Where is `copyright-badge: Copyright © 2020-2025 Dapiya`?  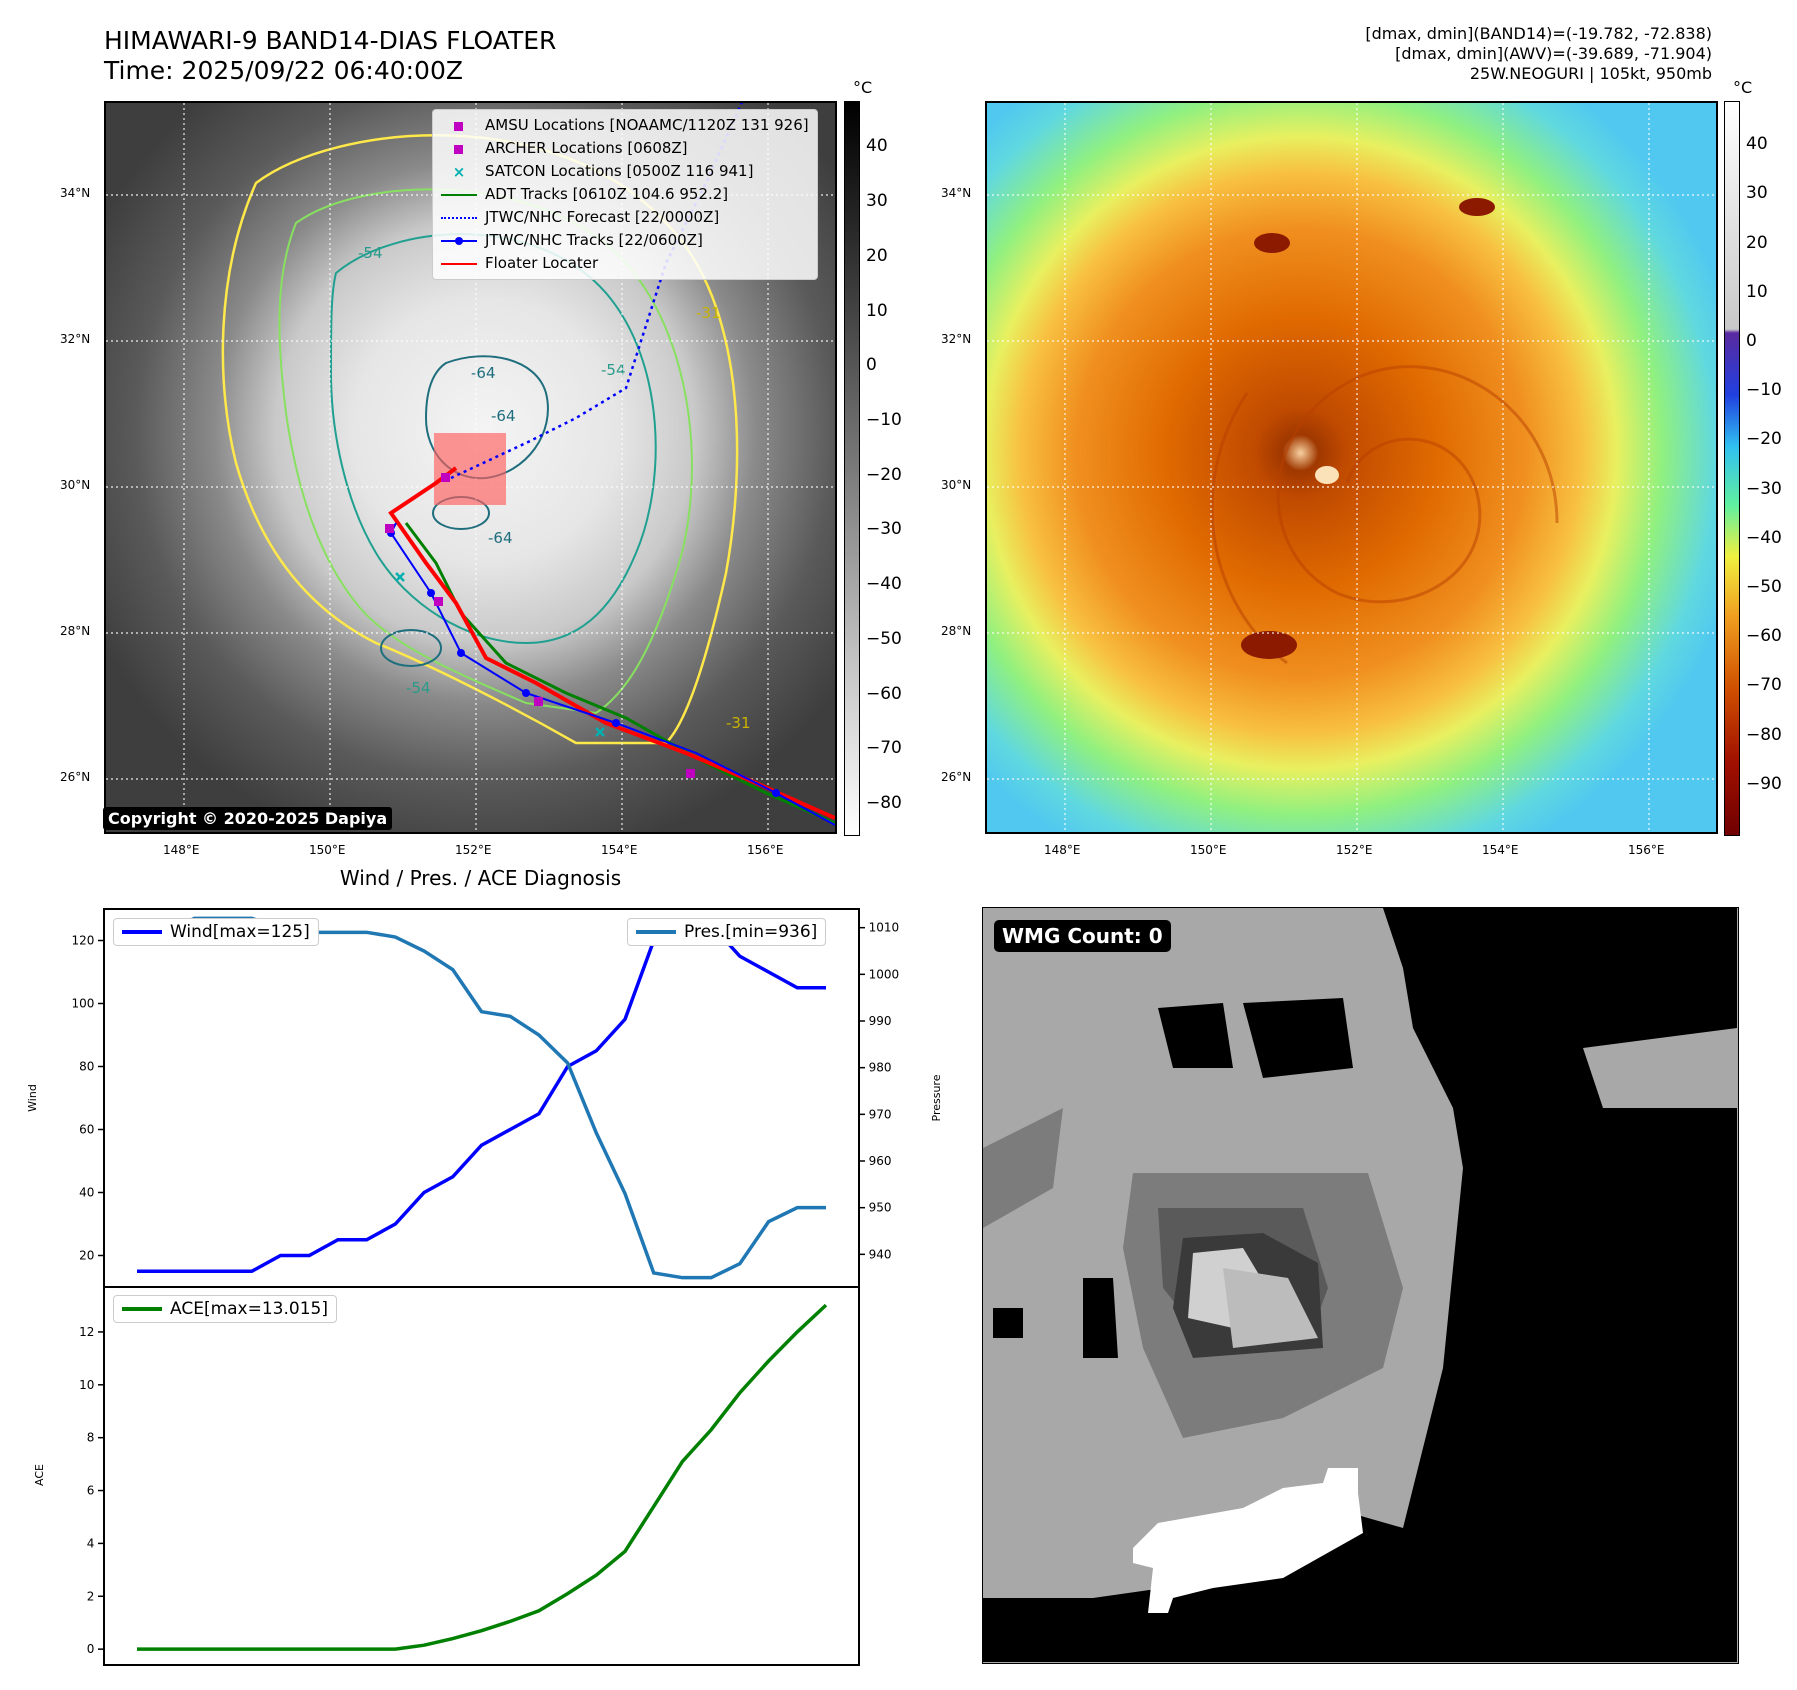 copyright-badge: Copyright © 2020-2025 Dapiya is located at coordinates (248, 818).